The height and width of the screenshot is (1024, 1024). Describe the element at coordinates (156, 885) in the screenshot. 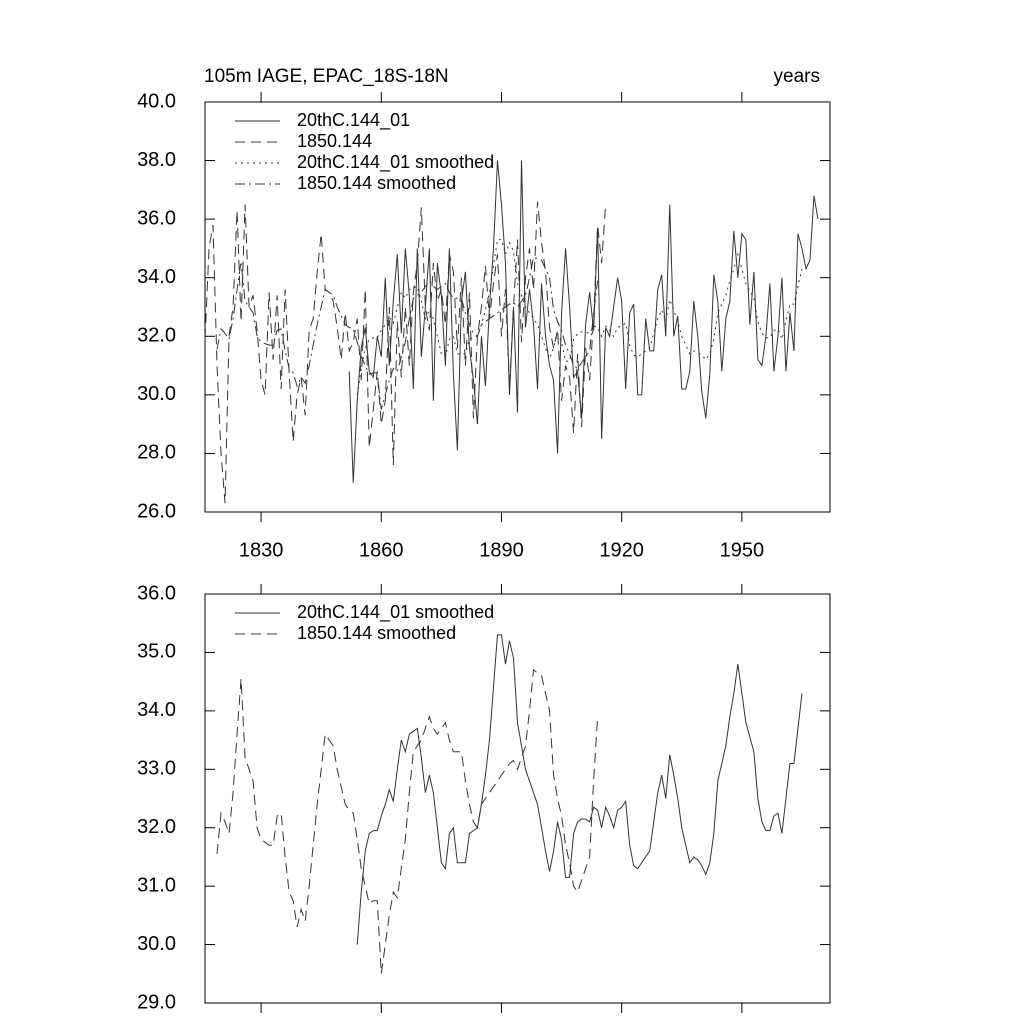

I see `y-tick-label: 31.0` at that location.